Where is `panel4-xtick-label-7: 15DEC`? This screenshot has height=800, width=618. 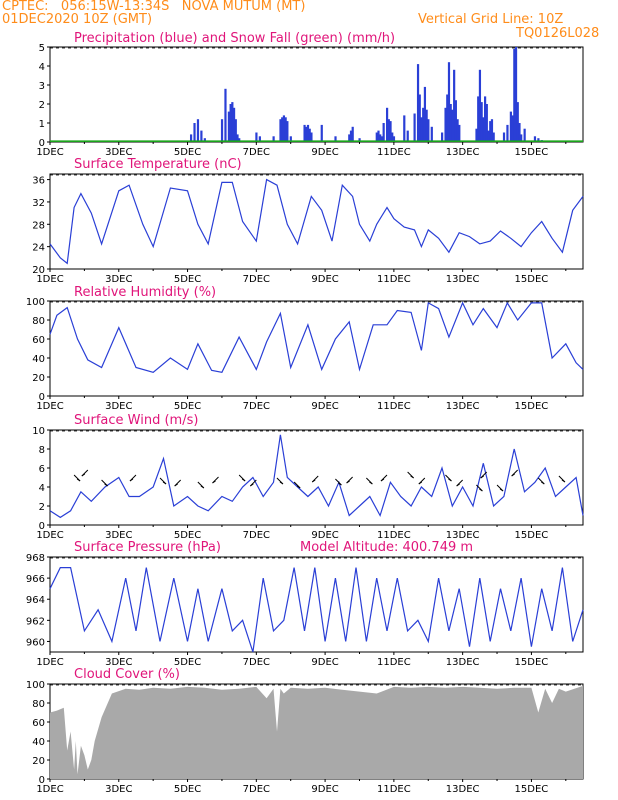
panel4-xtick-label-7: 15DEC is located at coordinates (532, 535).